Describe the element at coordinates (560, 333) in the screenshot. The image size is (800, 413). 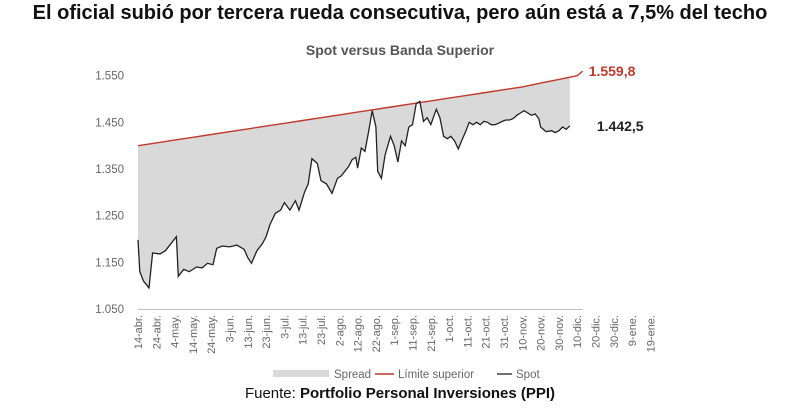
I see `x-tick-label: 30-nov.` at that location.